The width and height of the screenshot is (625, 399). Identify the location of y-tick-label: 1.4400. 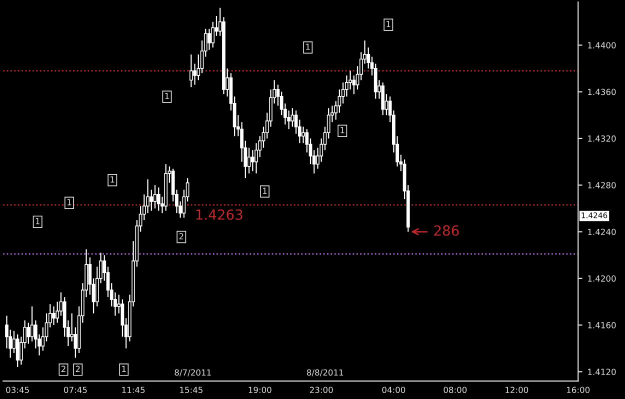
(602, 45).